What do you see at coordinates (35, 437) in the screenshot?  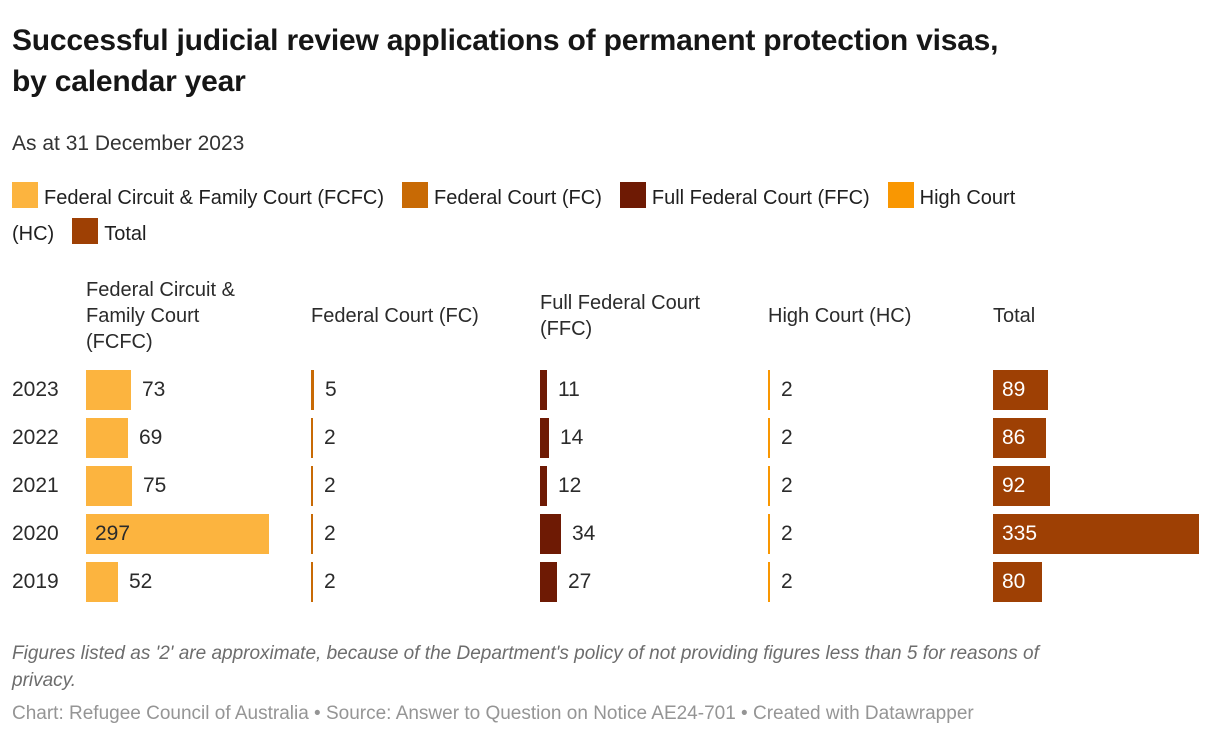 I see `year-label: 2022` at bounding box center [35, 437].